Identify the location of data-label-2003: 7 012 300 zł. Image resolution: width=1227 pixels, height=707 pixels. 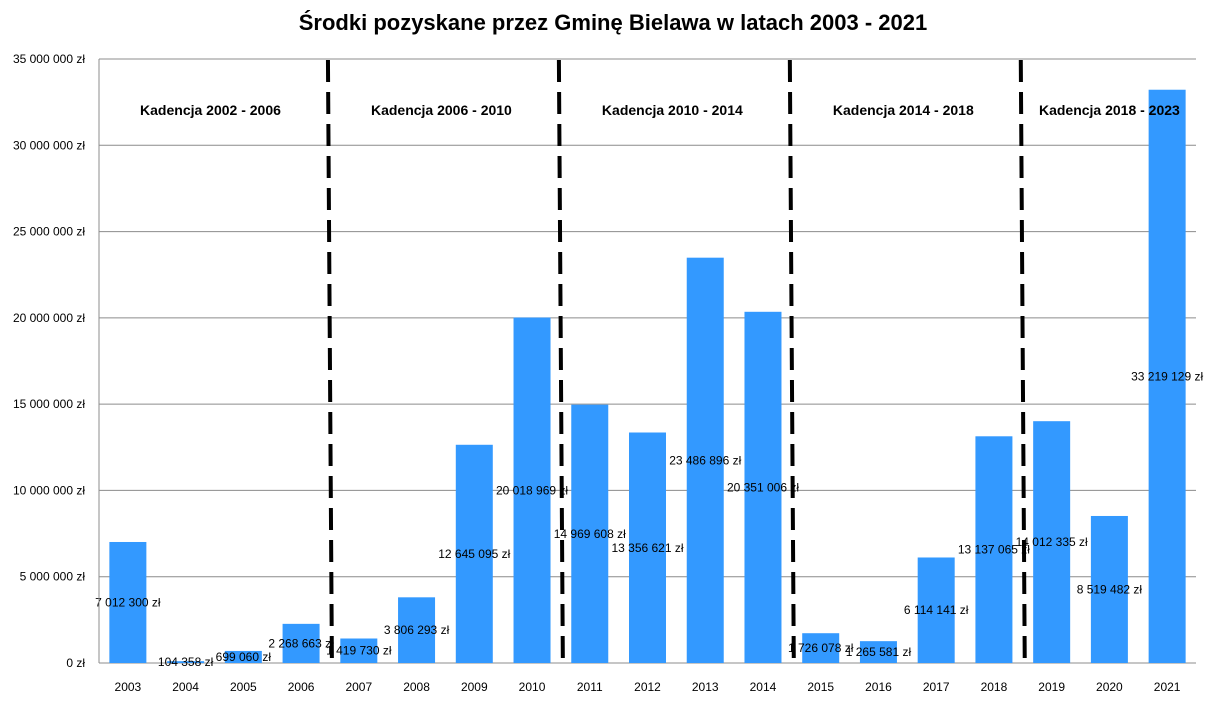
(128, 602).